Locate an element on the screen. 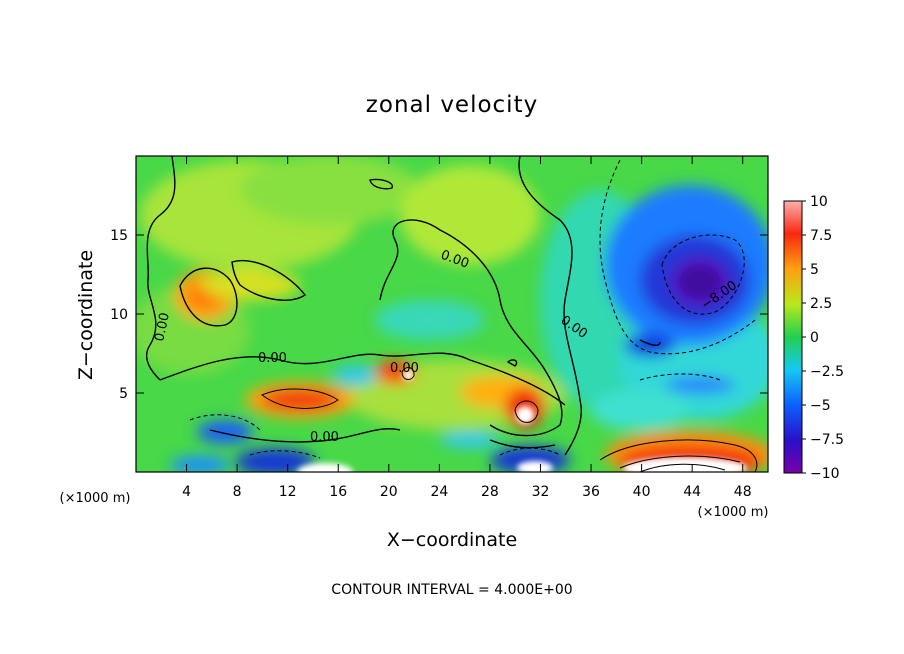  colorbar-tick-label: −10 is located at coordinates (825, 474).